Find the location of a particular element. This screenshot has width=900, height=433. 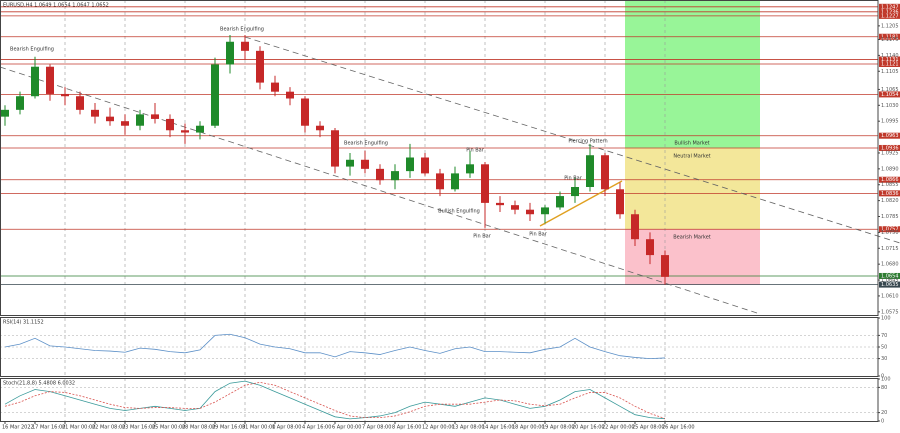

x-tick-label: 4 Apr 16:00 is located at coordinates (316, 428).